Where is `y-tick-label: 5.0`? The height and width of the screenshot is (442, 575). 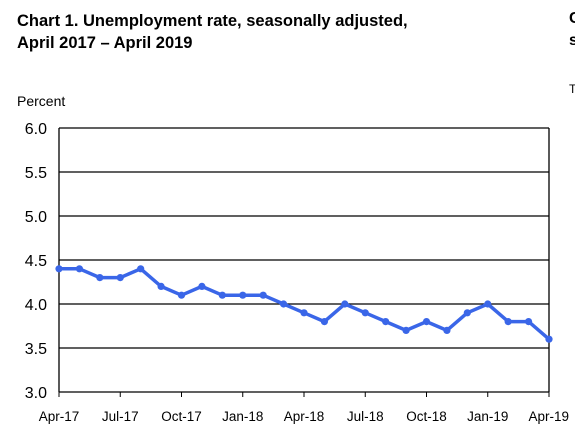 y-tick-label: 5.0 is located at coordinates (36, 217).